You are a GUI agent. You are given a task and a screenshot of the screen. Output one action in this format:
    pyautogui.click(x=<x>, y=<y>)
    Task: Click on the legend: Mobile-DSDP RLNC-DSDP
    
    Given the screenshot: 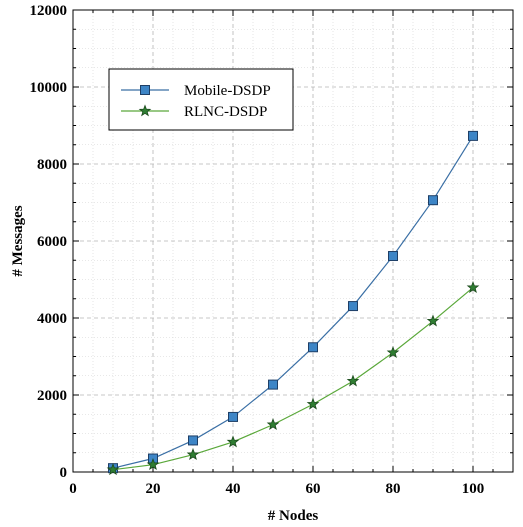 What is the action you would take?
    pyautogui.click(x=201, y=99)
    